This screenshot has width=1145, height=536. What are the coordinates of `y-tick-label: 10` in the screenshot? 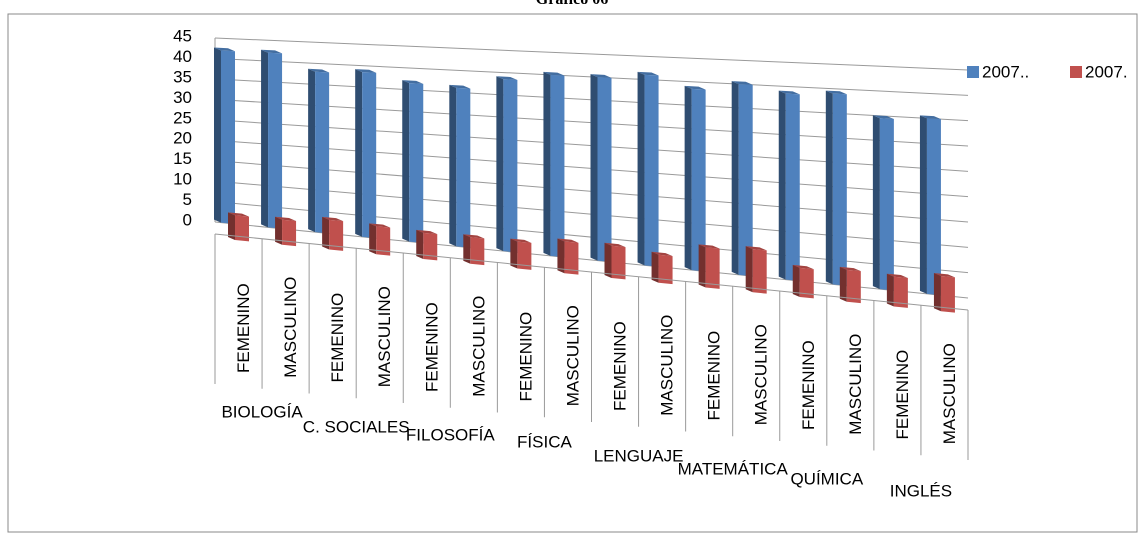 It's located at (182, 179).